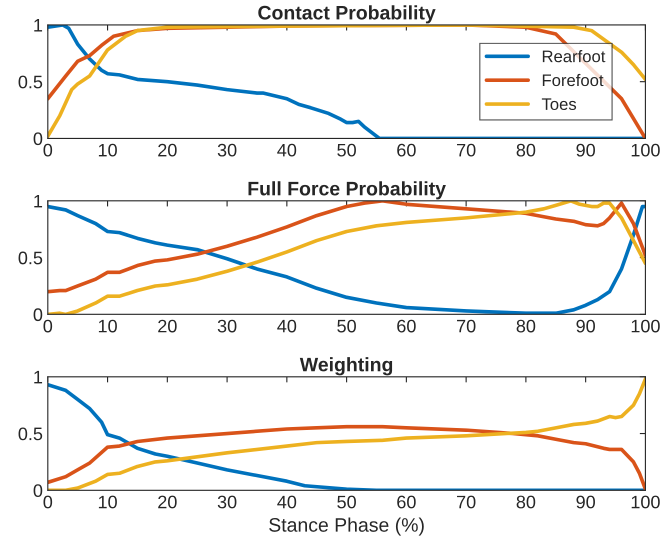 This screenshot has width=664, height=554. What do you see at coordinates (573, 80) in the screenshot?
I see `legend-label: Forefoot` at bounding box center [573, 80].